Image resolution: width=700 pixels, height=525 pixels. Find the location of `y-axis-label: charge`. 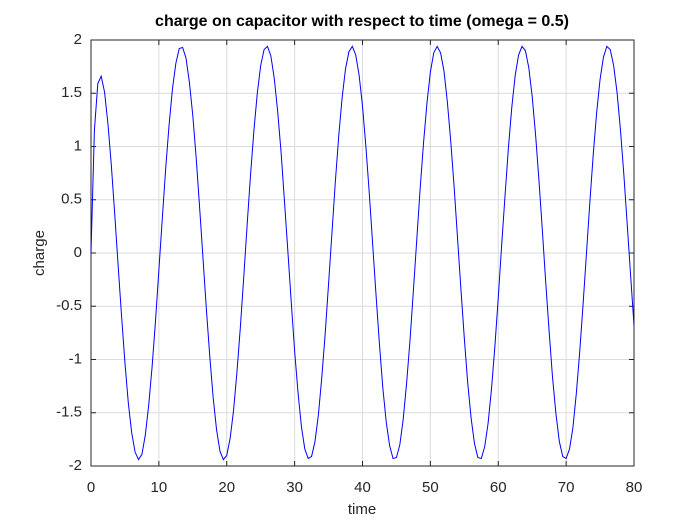

y-axis-label: charge is located at coordinates (39, 253).